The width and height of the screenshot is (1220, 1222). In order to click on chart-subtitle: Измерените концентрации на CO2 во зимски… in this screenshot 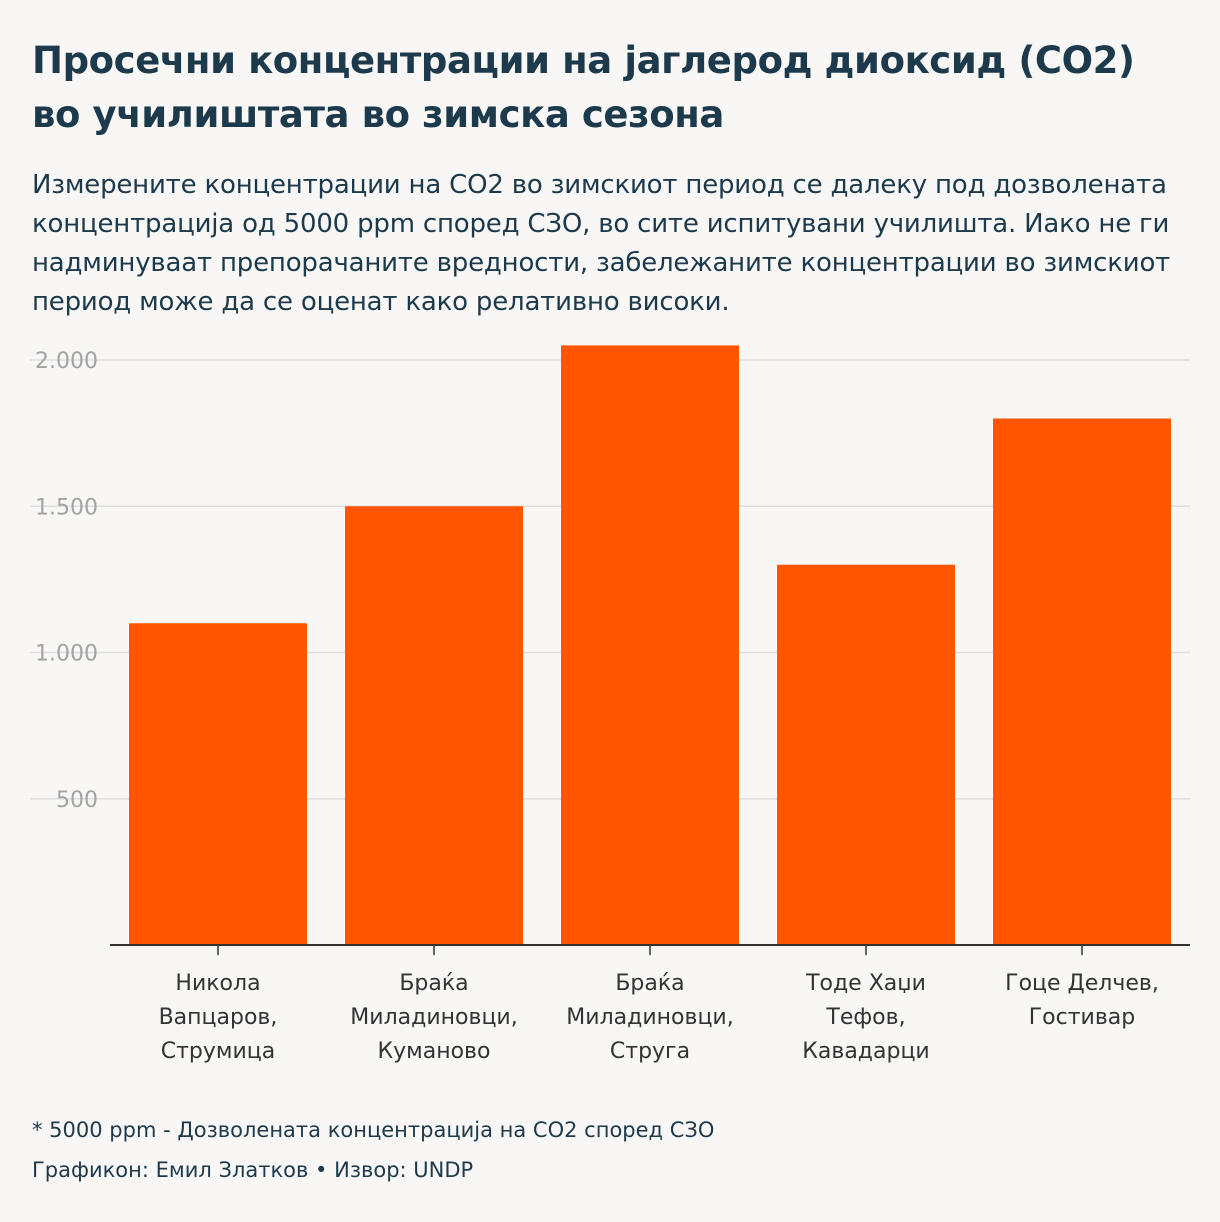, I will do `click(601, 243)`.